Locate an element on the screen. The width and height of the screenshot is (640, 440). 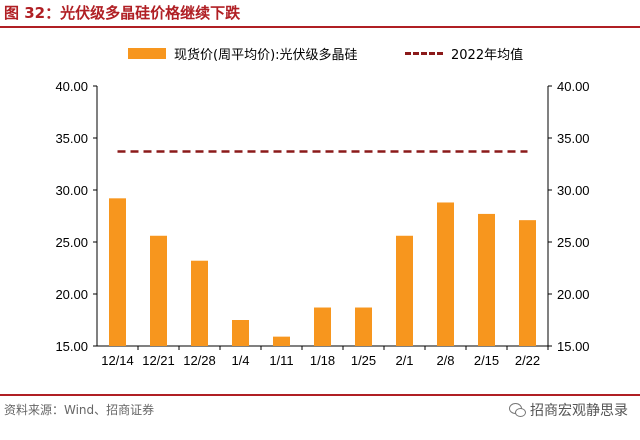
wechat-icon is located at coordinates (517, 410).